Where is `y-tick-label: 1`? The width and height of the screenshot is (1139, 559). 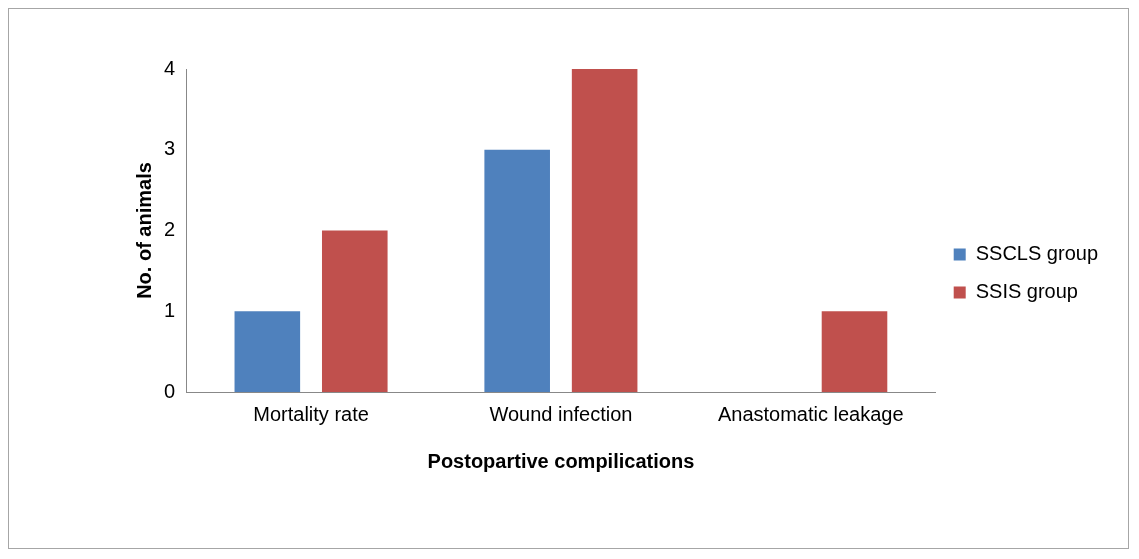 y-tick-label: 1 is located at coordinates (170, 309).